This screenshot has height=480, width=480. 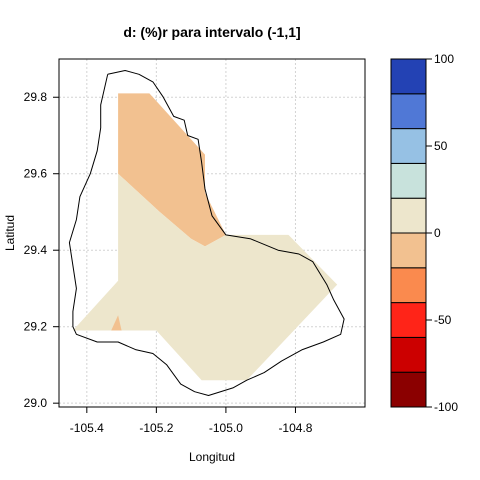 What do you see at coordinates (10, 233) in the screenshot?
I see `y-axis-label: Latitud` at bounding box center [10, 233].